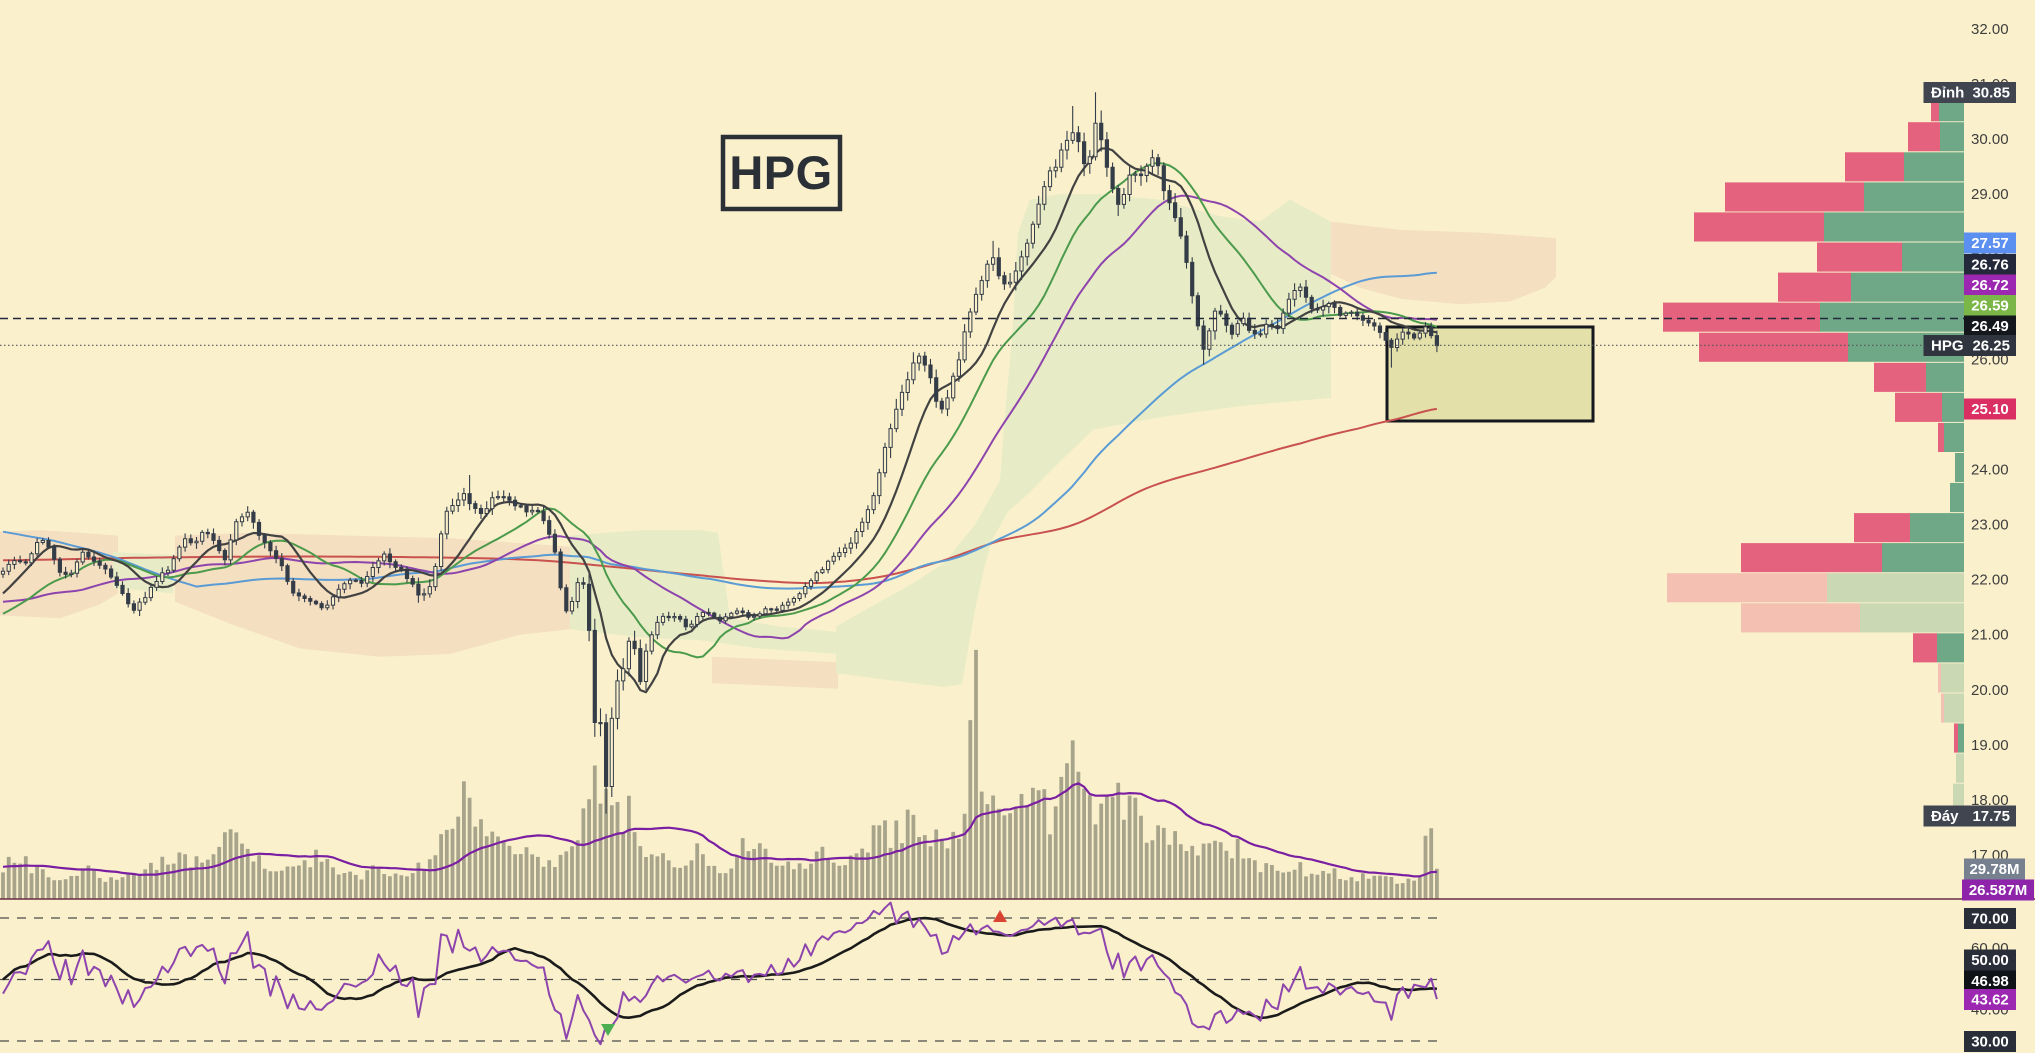 The height and width of the screenshot is (1053, 2035). What do you see at coordinates (1990, 525) in the screenshot?
I see `svg-text: 23.00` at bounding box center [1990, 525].